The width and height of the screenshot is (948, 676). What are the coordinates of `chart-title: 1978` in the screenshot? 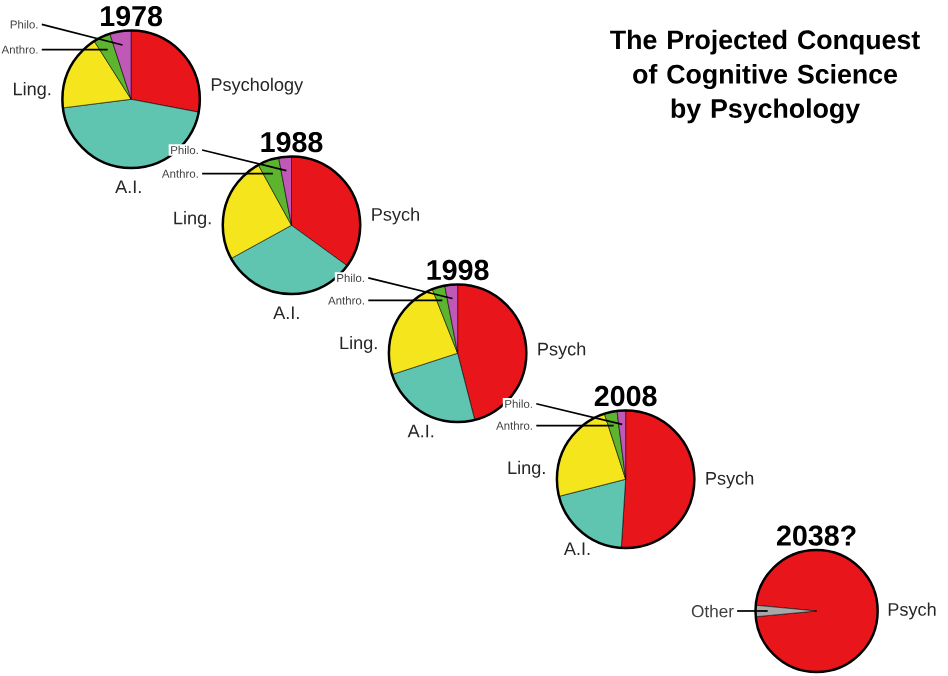 It's located at (132, 16).